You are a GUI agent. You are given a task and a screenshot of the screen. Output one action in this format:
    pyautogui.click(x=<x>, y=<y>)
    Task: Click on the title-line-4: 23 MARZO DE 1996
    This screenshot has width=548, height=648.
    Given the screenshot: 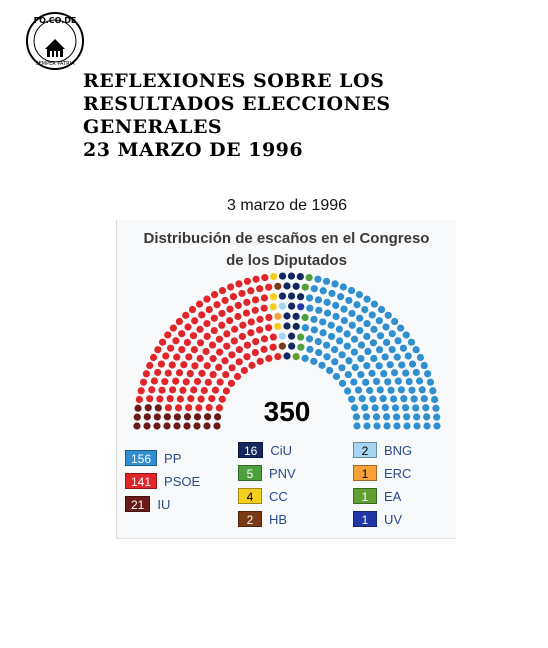 What is the action you would take?
    pyautogui.click(x=193, y=150)
    